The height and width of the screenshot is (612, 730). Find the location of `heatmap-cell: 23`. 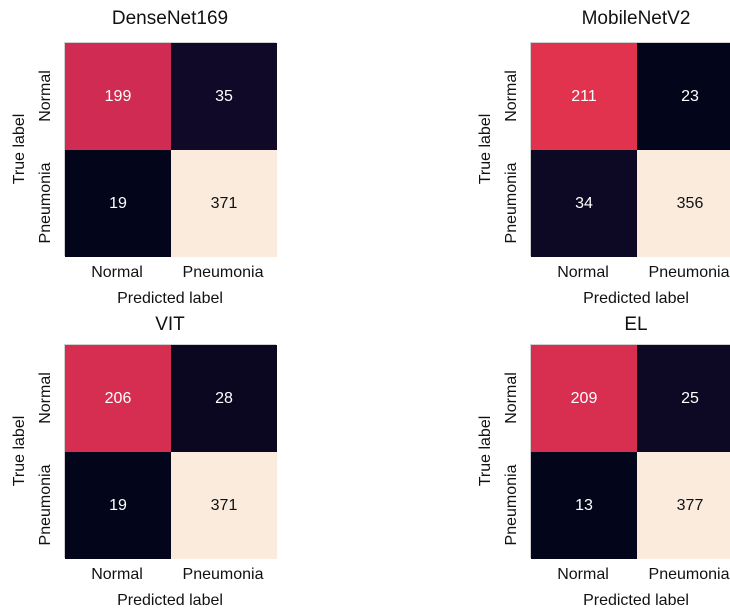

heatmap-cell: 23 is located at coordinates (683, 96).